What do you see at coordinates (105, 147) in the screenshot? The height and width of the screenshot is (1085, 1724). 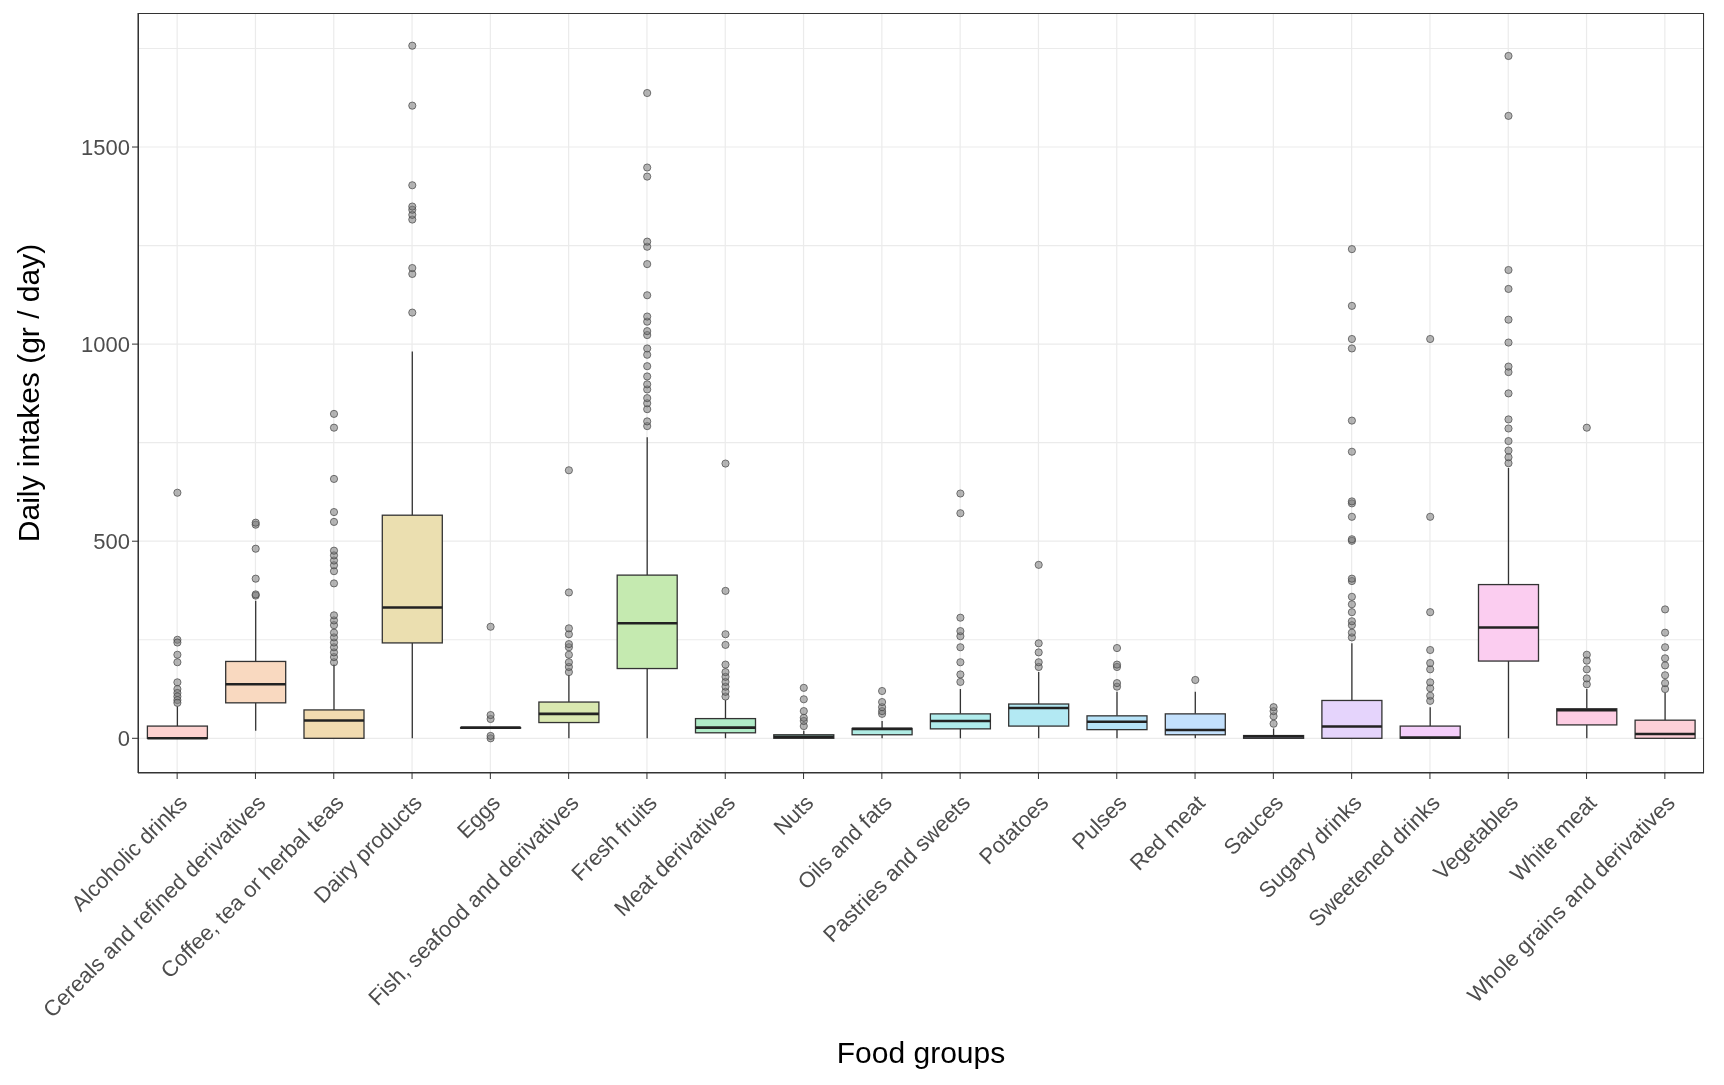 I see `y-tick-label: 1500` at bounding box center [105, 147].